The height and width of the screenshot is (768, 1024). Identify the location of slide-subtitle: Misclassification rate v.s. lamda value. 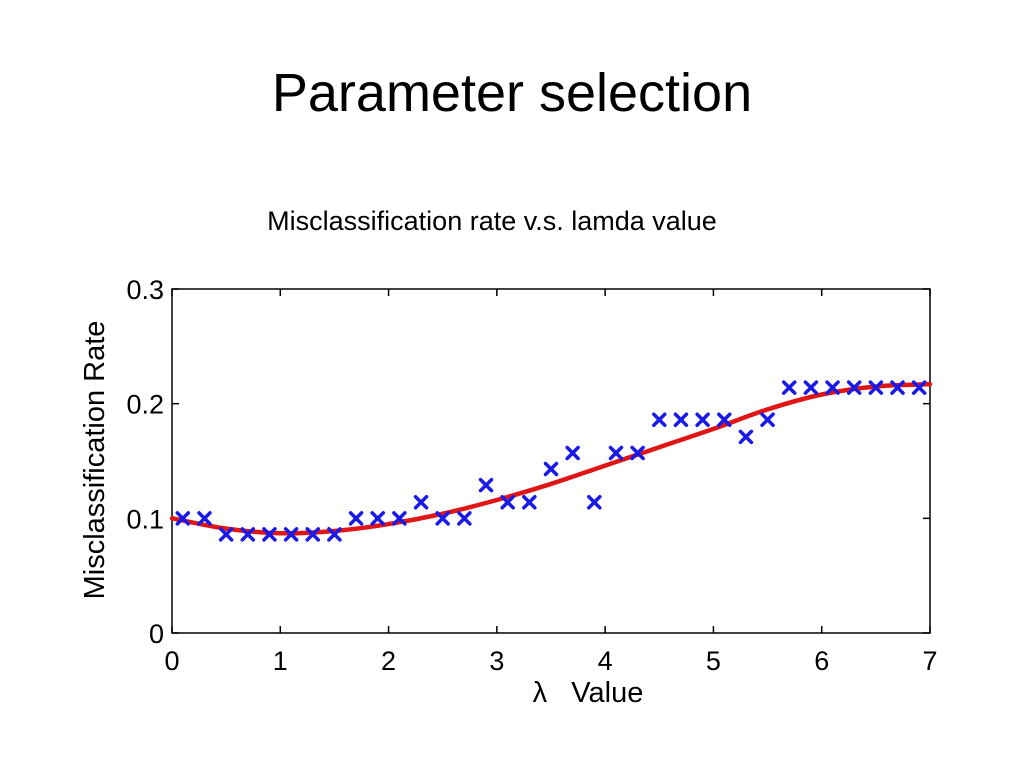
(492, 221).